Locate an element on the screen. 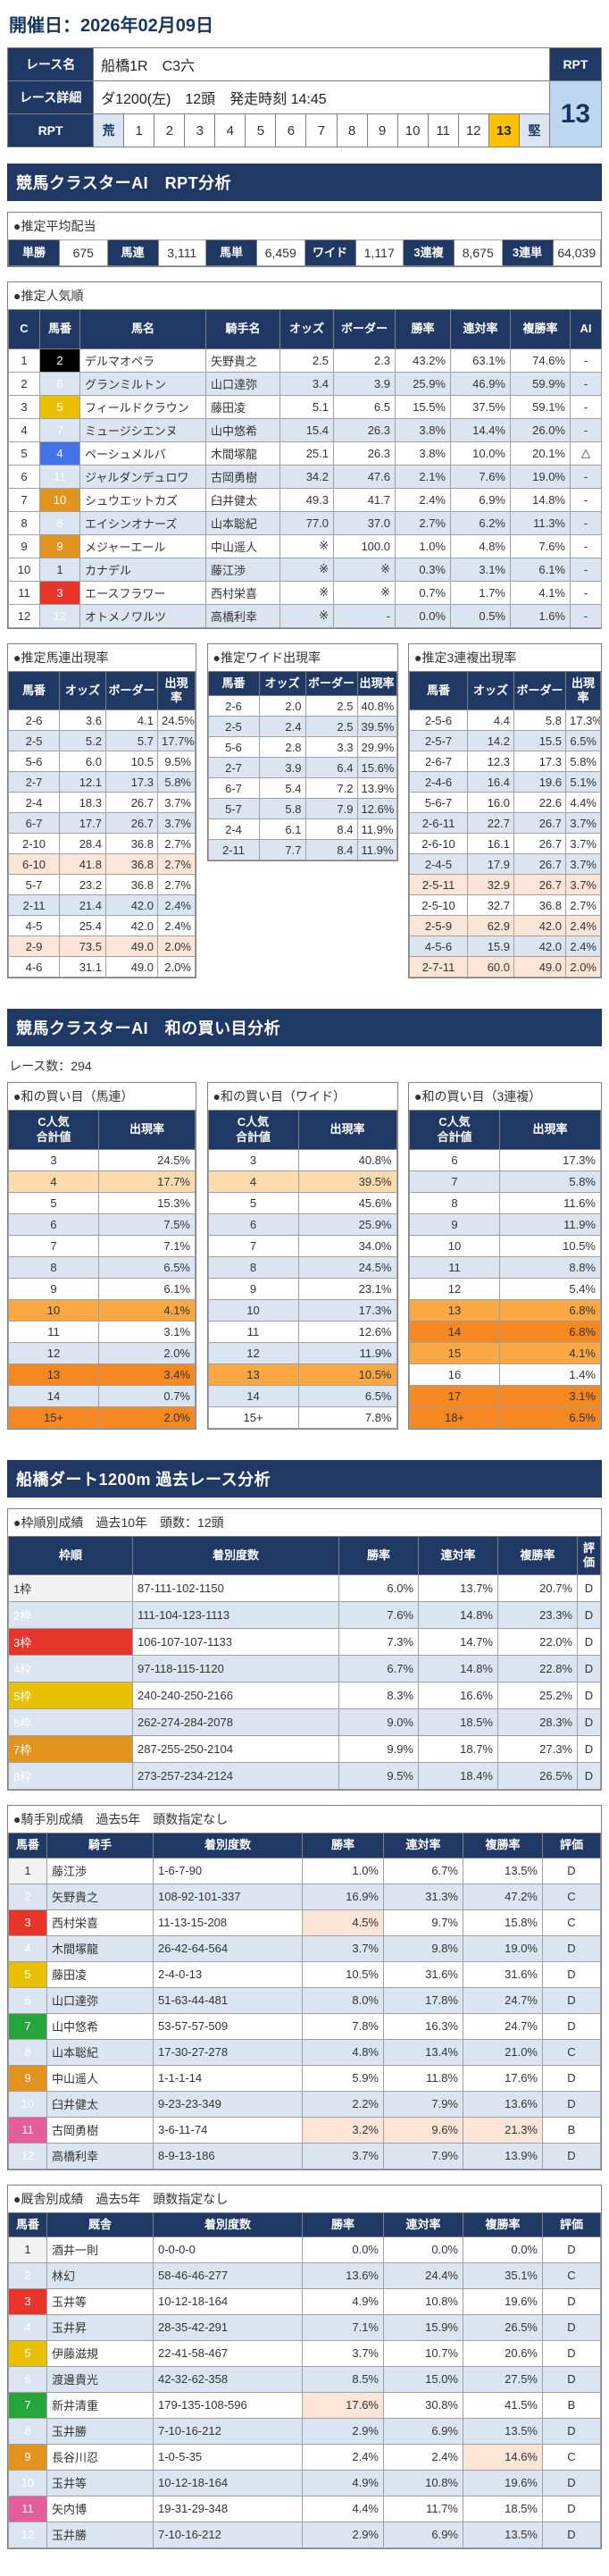  rpt-scale-cell: 8 is located at coordinates (352, 130).